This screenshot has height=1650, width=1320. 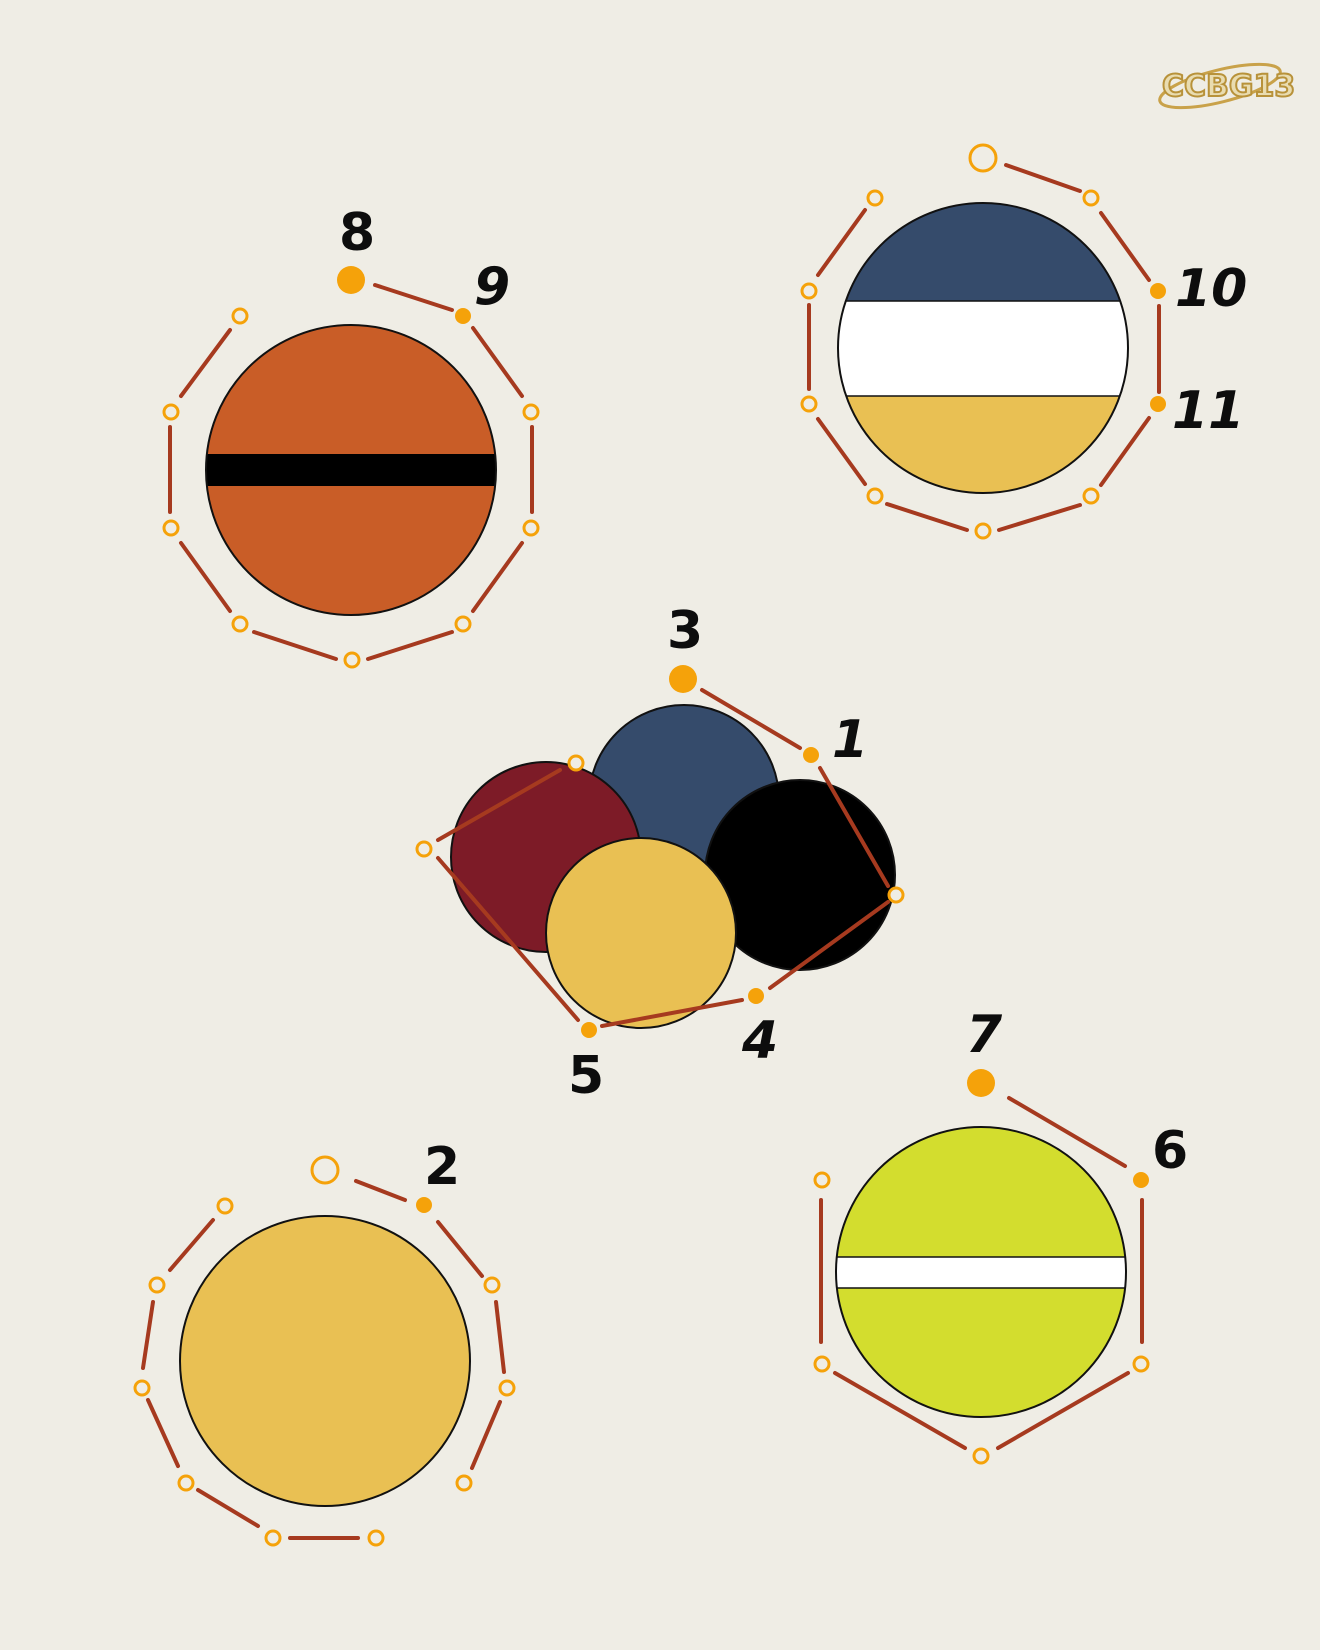 I want to click on group-center: 3 1 4 5, so click(x=660, y=853).